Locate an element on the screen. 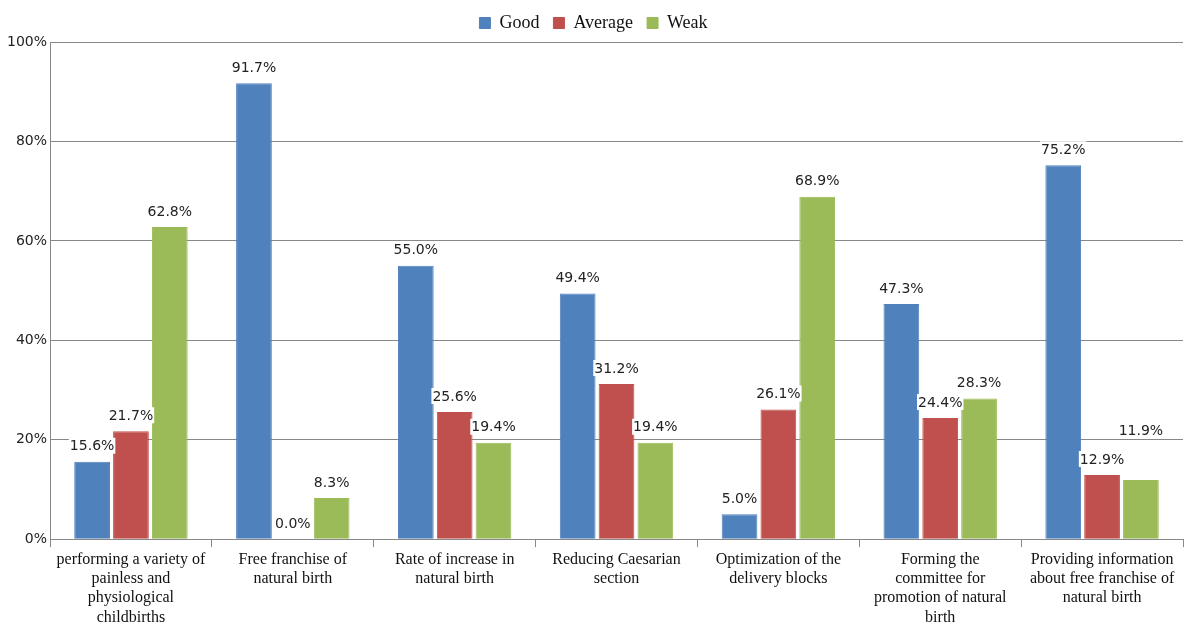 The width and height of the screenshot is (1203, 634). data-label: 75.2% is located at coordinates (1063, 148).